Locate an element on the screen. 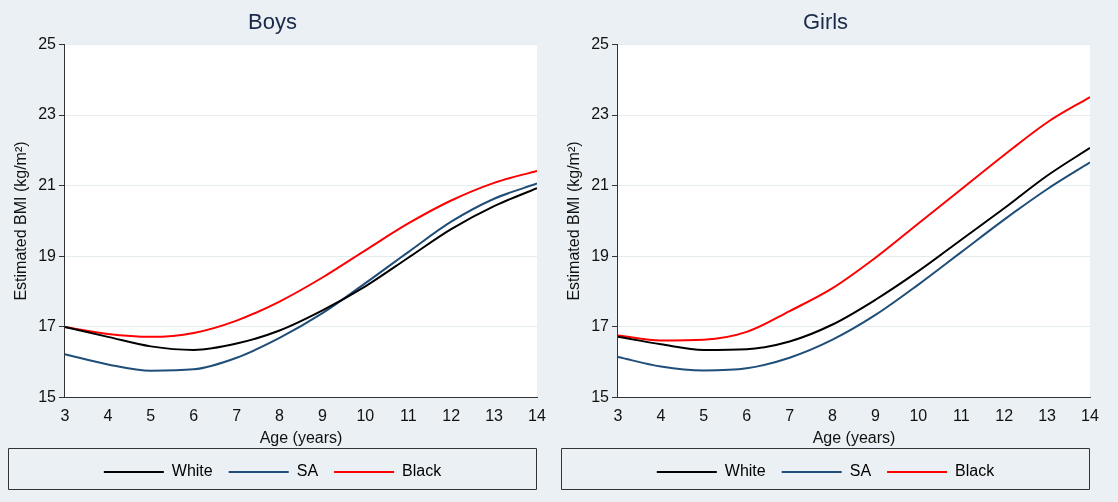  chart-title: Boys is located at coordinates (272, 22).